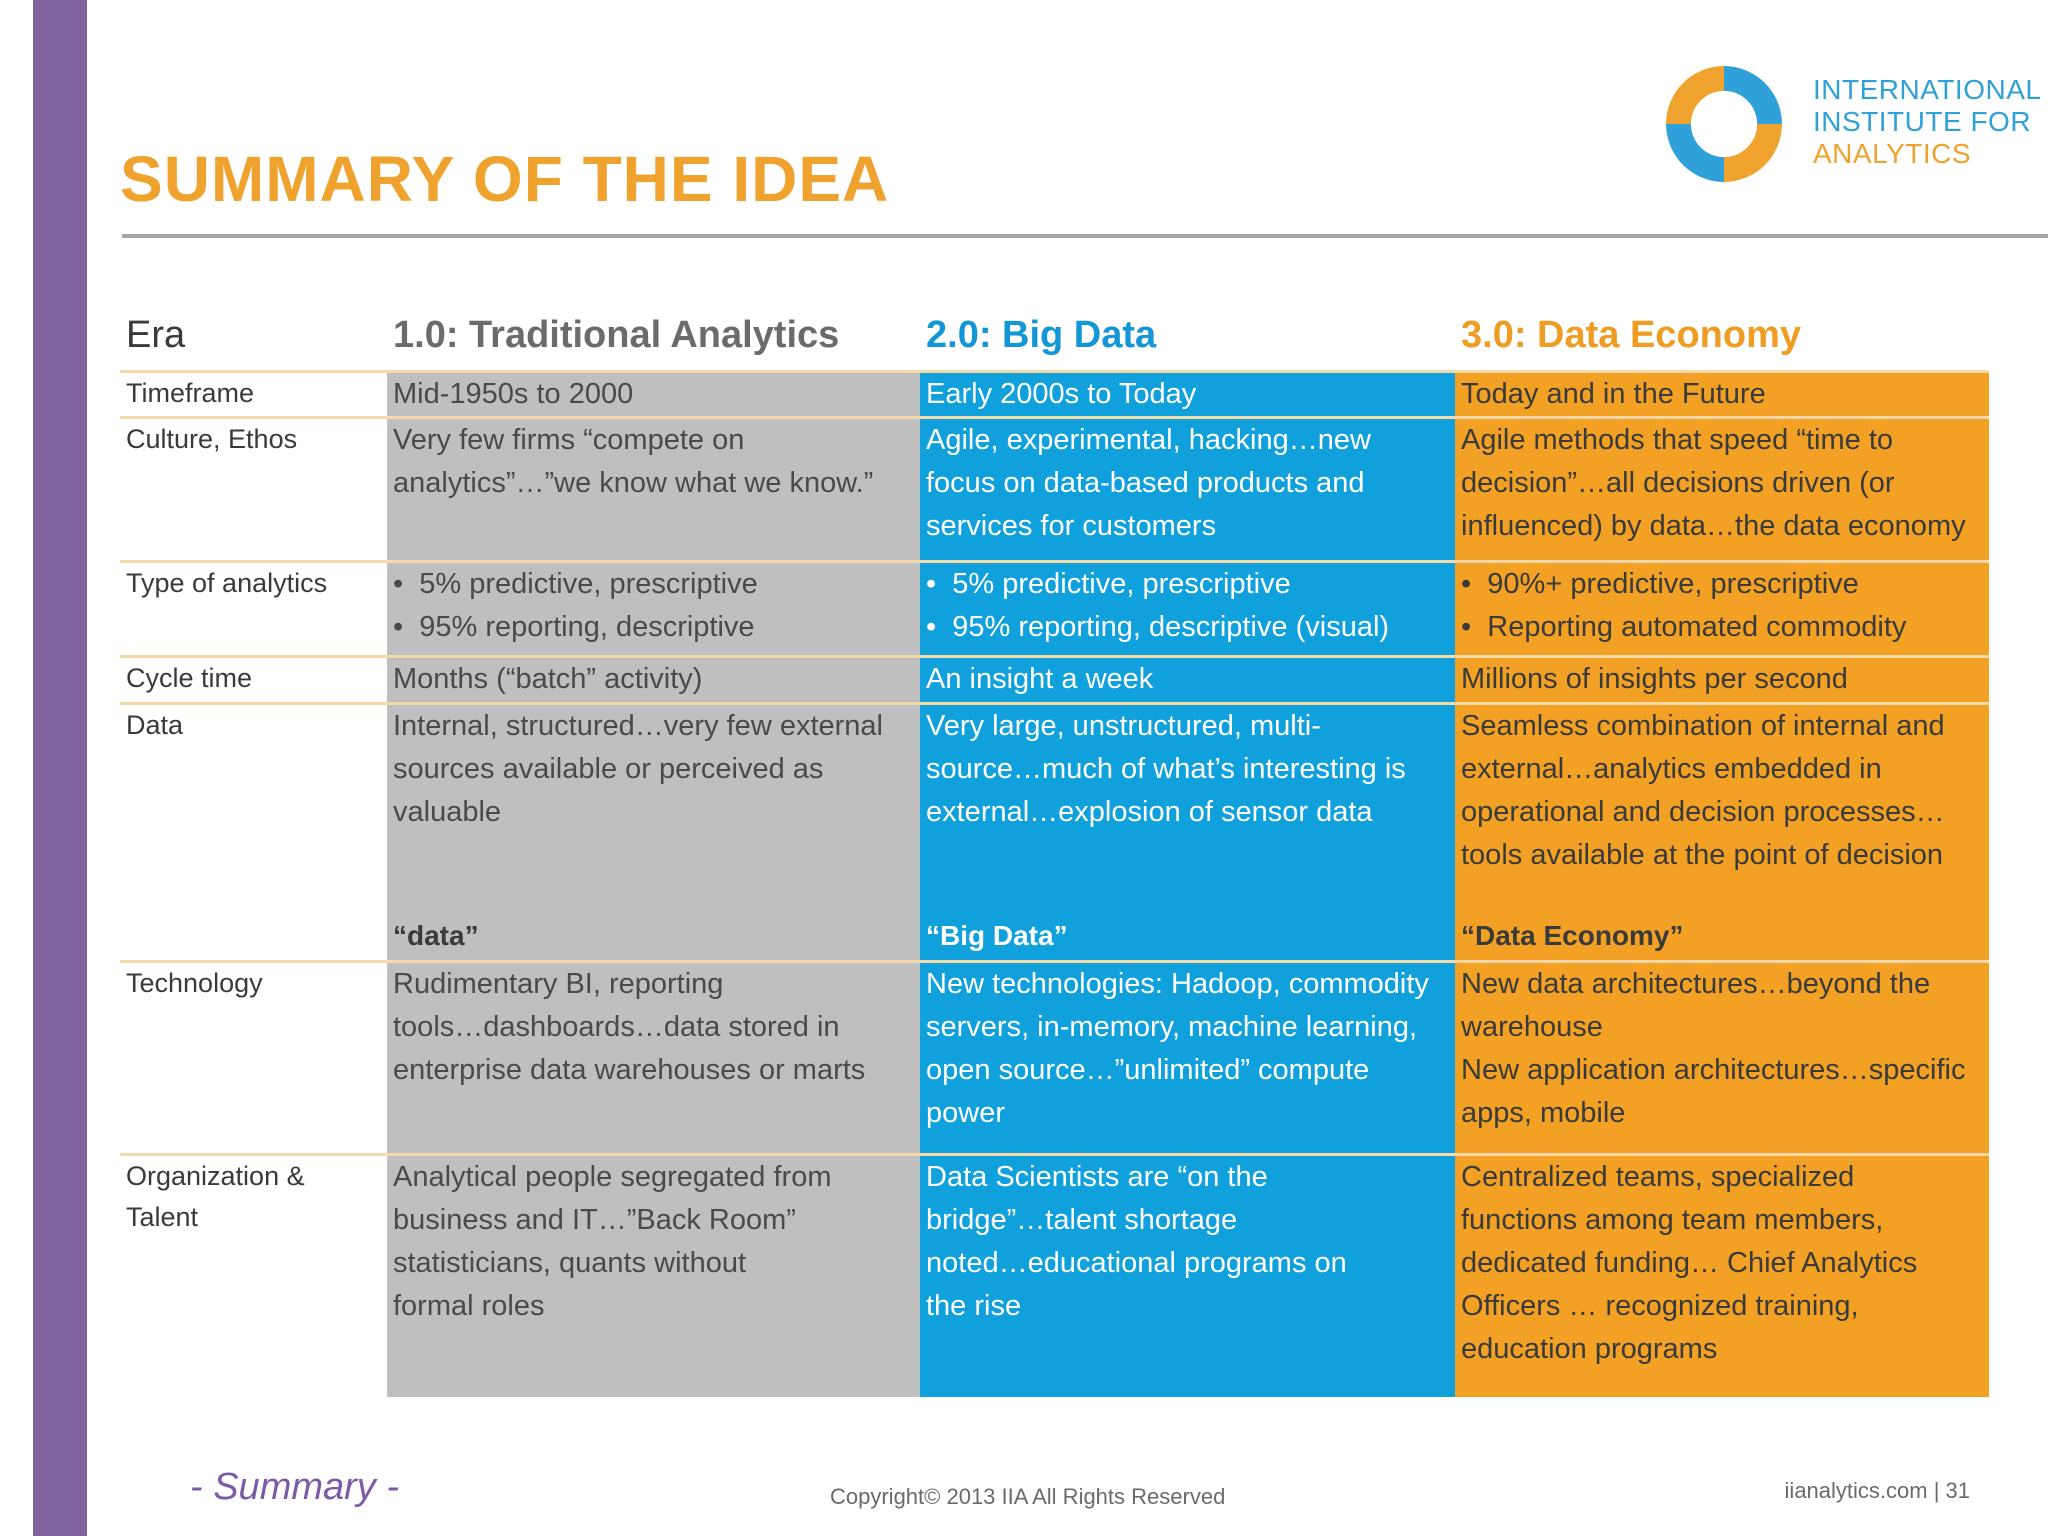 Image resolution: width=2048 pixels, height=1536 pixels. What do you see at coordinates (469, 1306) in the screenshot?
I see `cell-line: formal roles` at bounding box center [469, 1306].